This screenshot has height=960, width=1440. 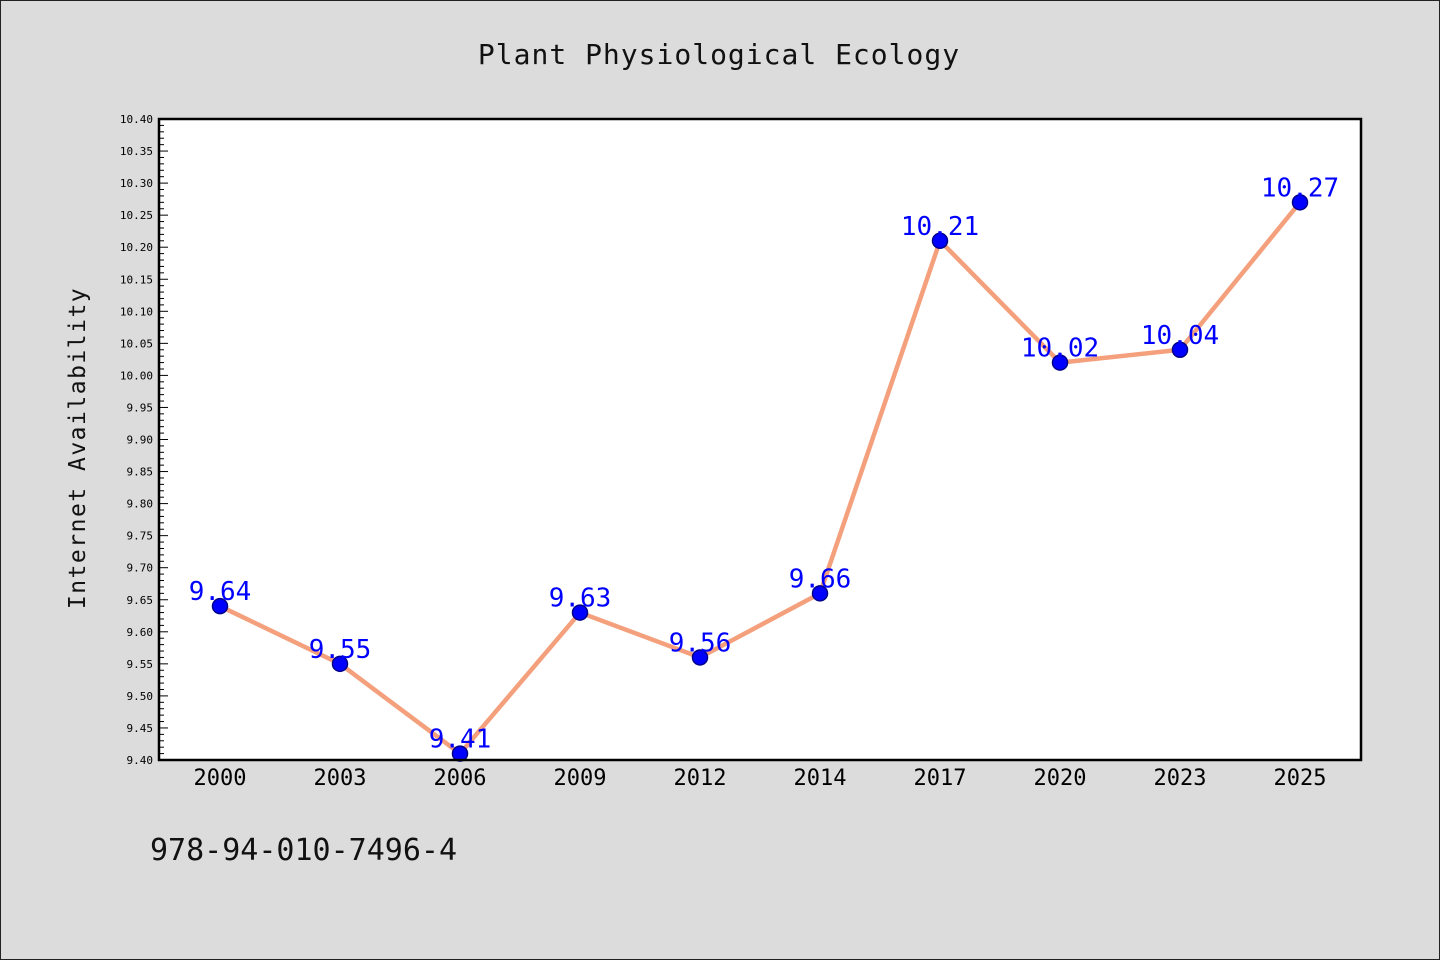 What do you see at coordinates (340, 778) in the screenshot?
I see `x-tick-label: 2003` at bounding box center [340, 778].